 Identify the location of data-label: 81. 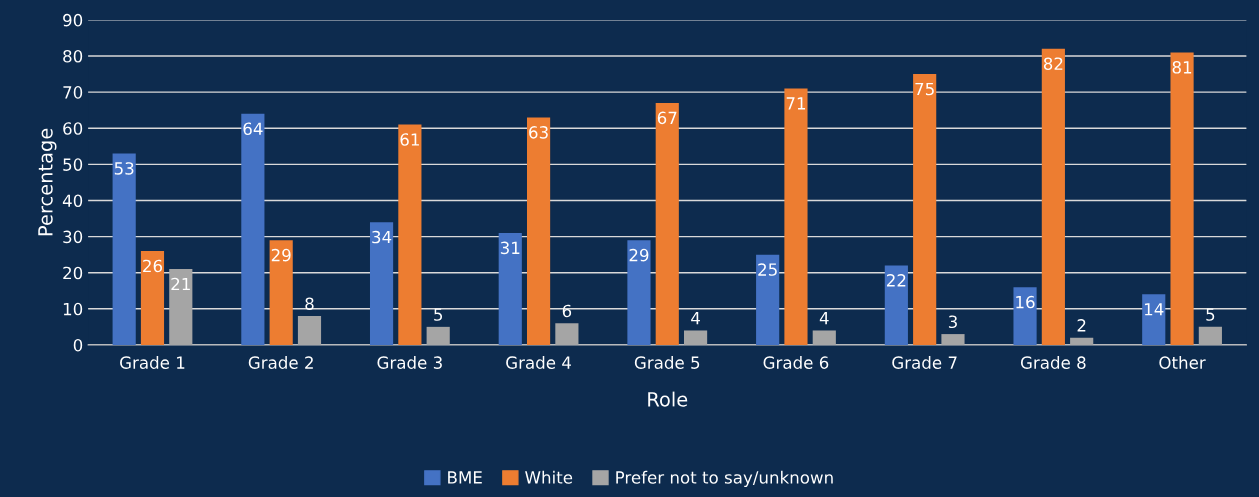
(1182, 67).